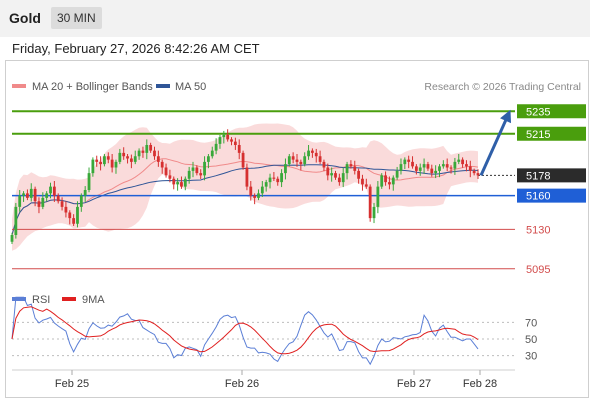 The width and height of the screenshot is (590, 400). Describe the element at coordinates (531, 340) in the screenshot. I see `rsi-tick-label: 50` at that location.